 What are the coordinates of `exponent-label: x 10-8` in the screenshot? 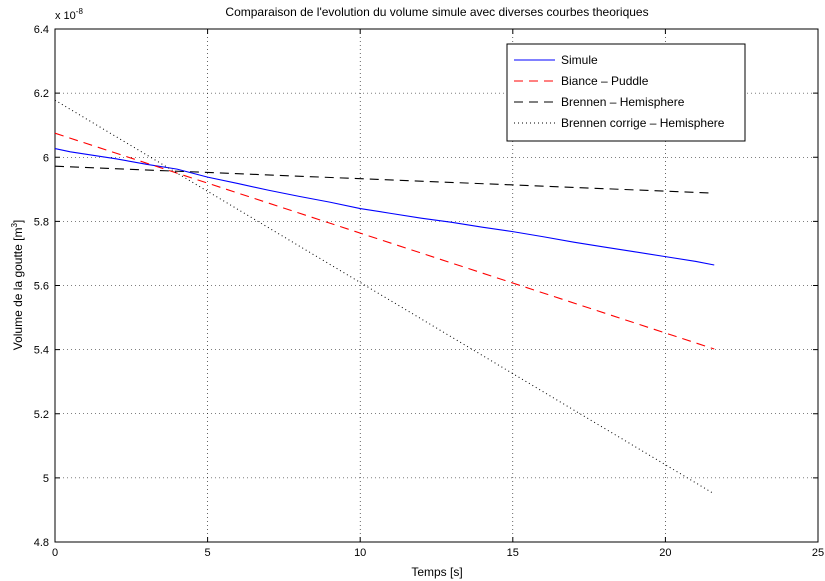 It's located at (69, 14).